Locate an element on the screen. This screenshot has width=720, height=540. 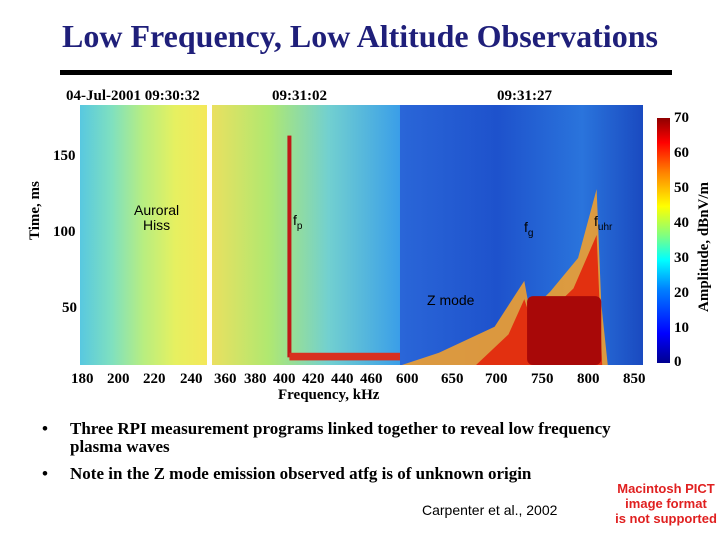
fp-label: fp is located at coordinates (297, 222).